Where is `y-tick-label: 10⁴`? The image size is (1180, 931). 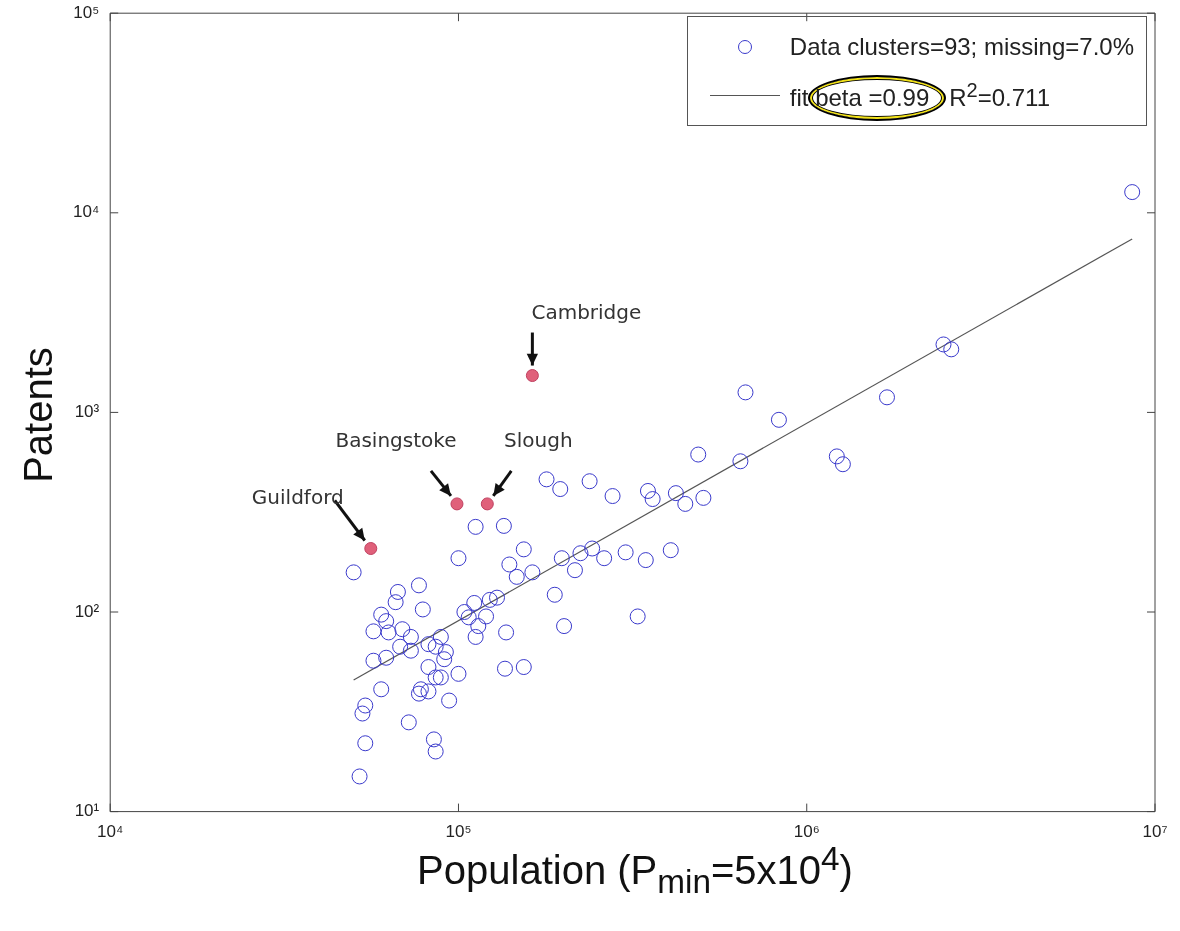
y-tick-label: 10⁴ is located at coordinates (86, 212).